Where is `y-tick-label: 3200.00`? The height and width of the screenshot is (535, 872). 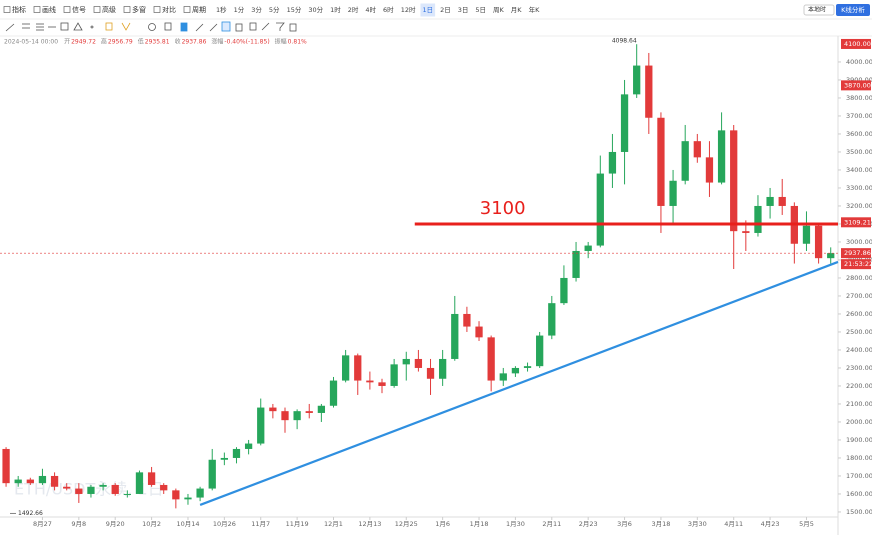
y-tick-label: 3200.00 is located at coordinates (859, 206).